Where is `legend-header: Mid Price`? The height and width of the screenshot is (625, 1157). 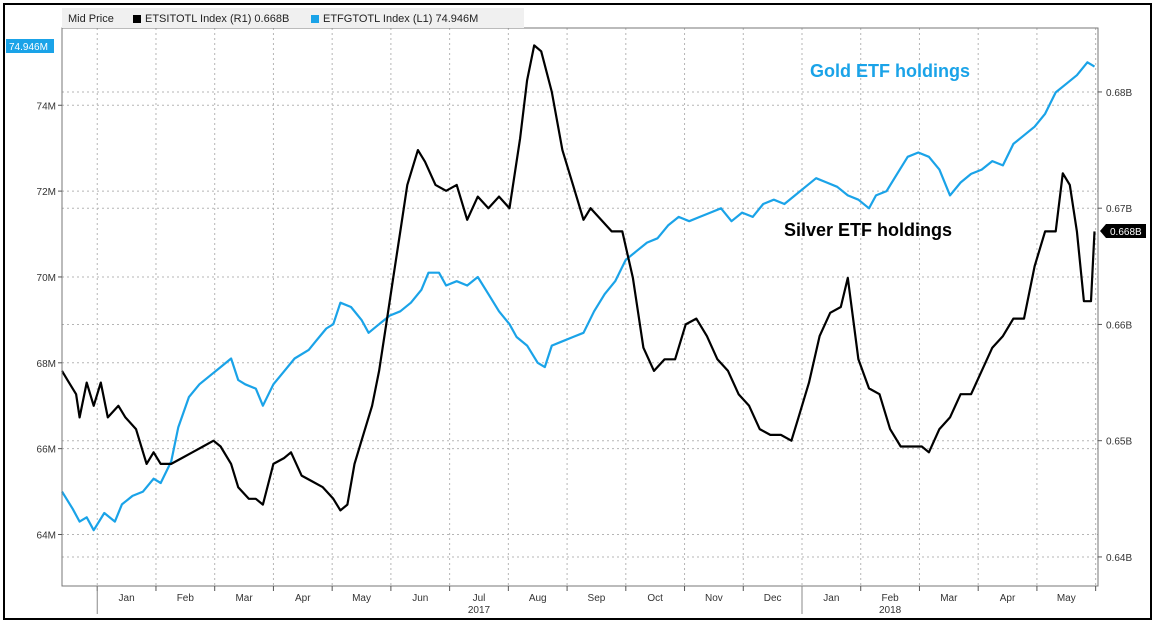
legend-header: Mid Price is located at coordinates (91, 19).